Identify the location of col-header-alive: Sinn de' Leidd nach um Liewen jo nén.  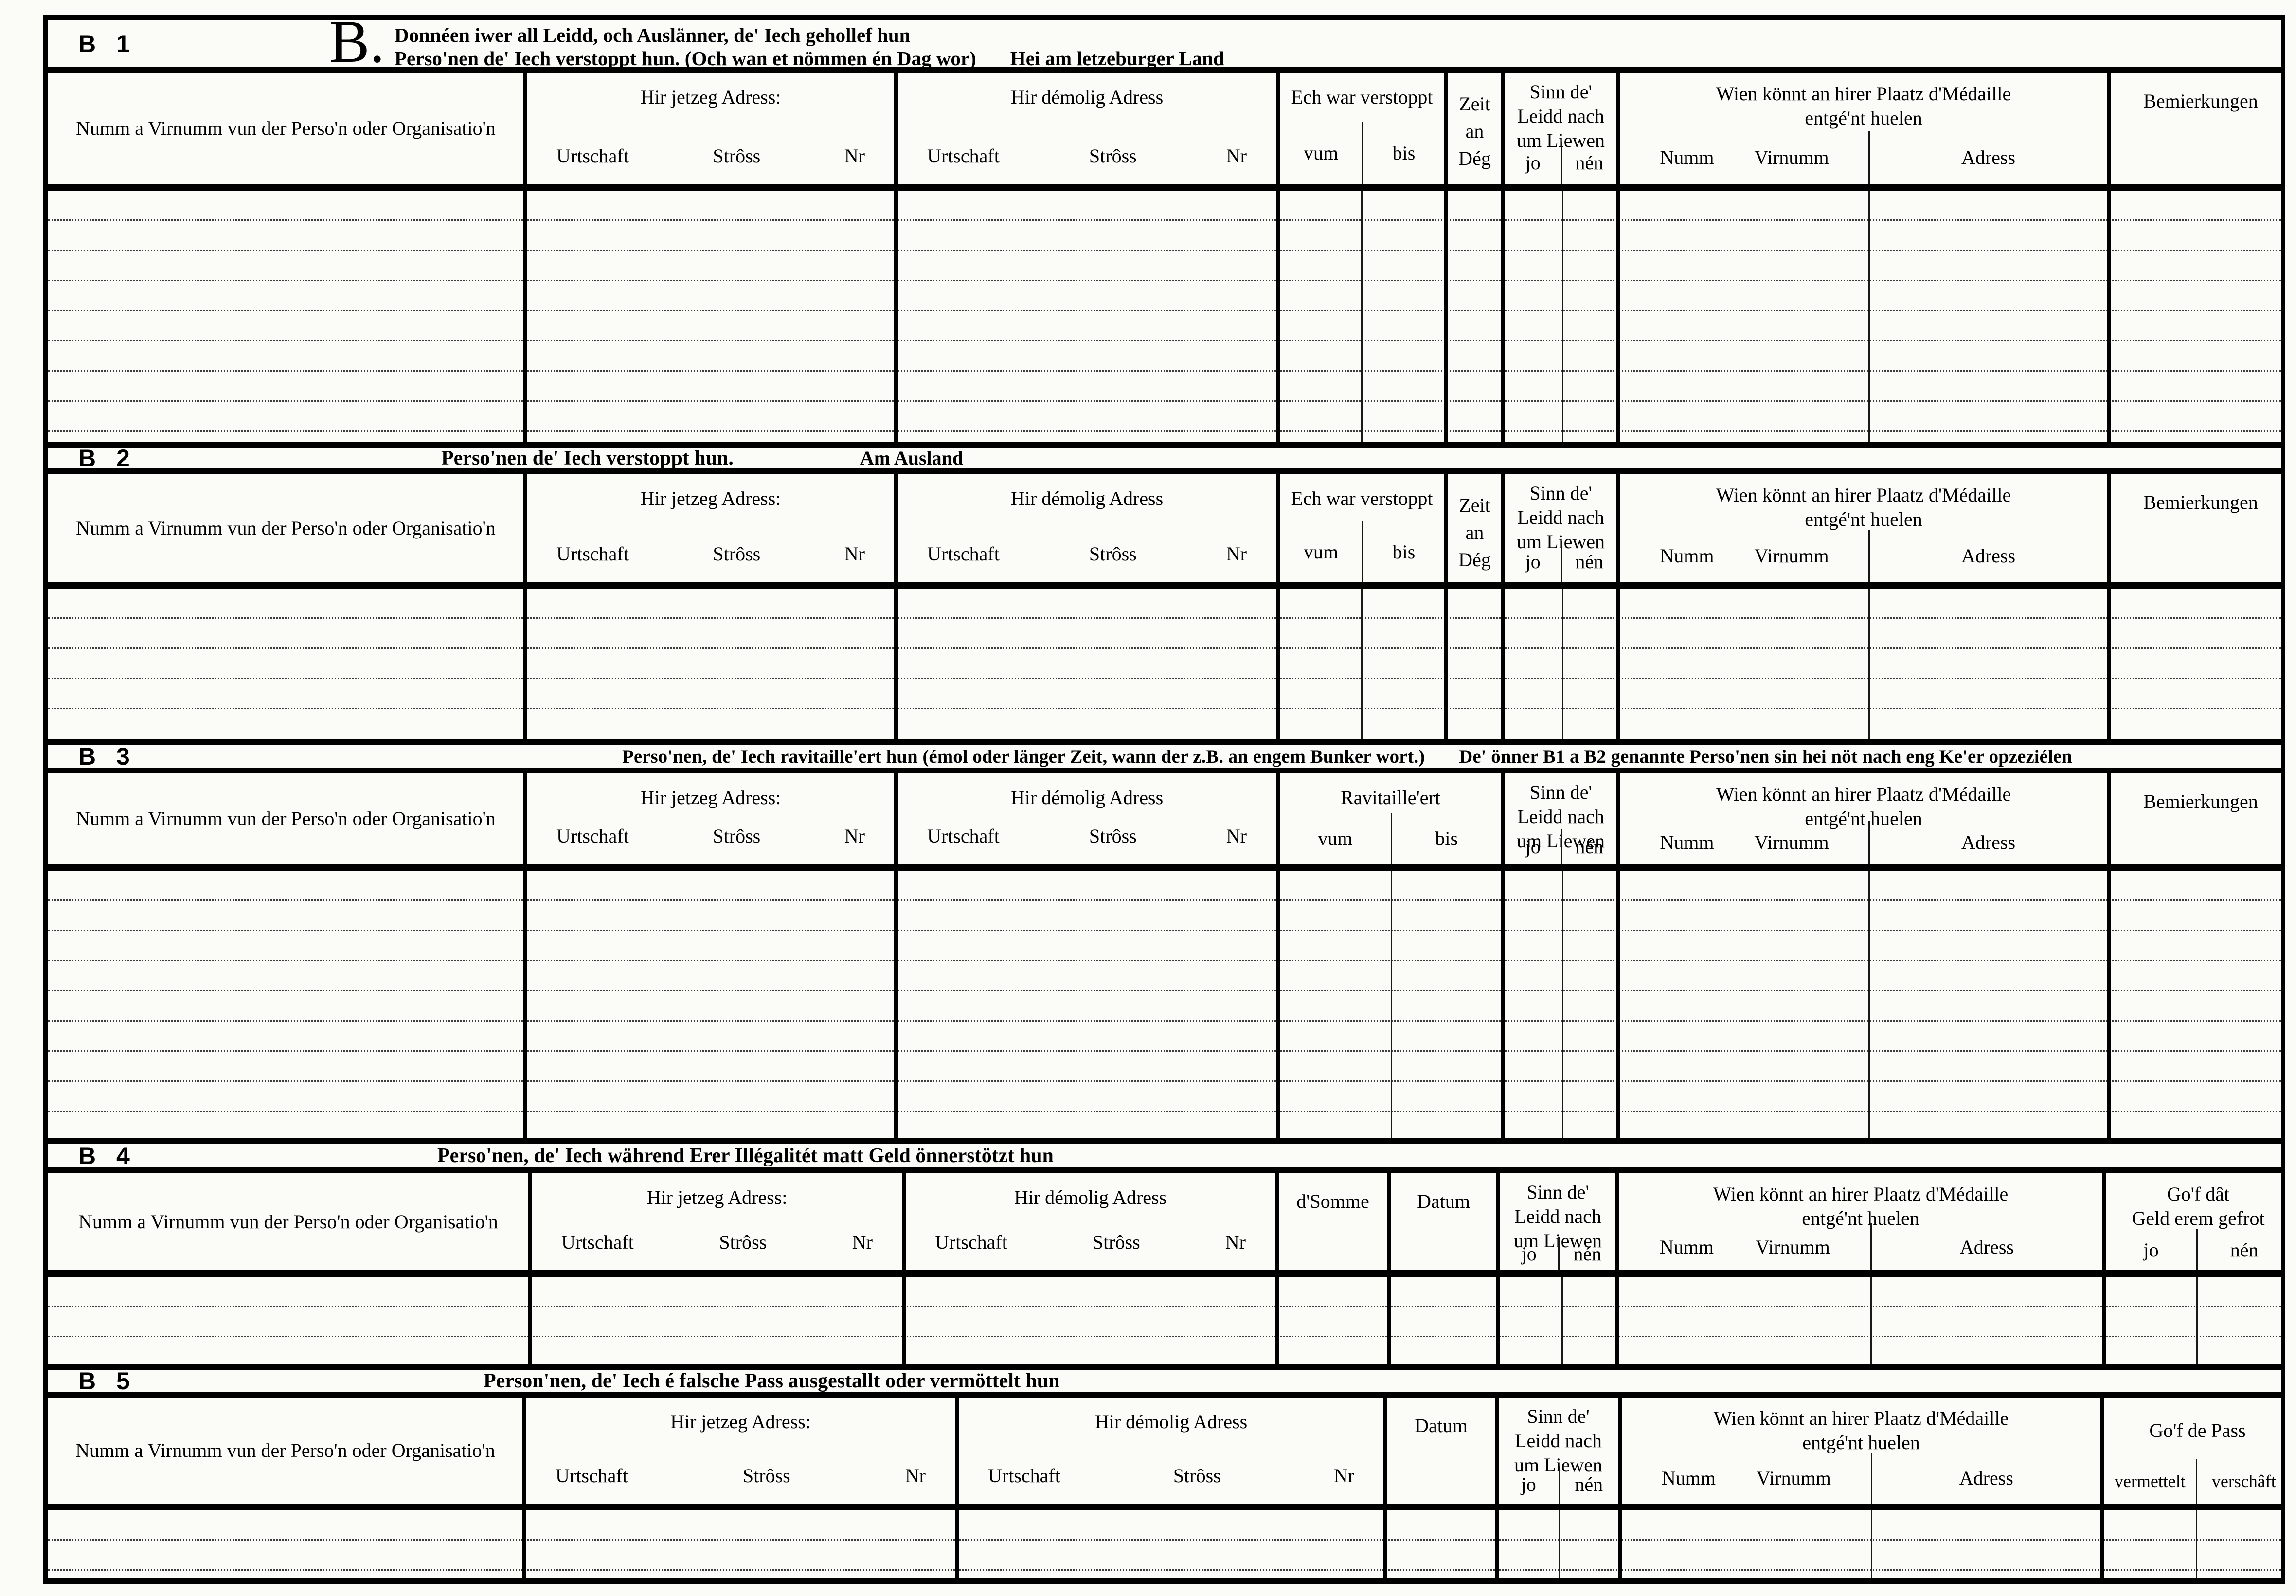
(1562, 128).